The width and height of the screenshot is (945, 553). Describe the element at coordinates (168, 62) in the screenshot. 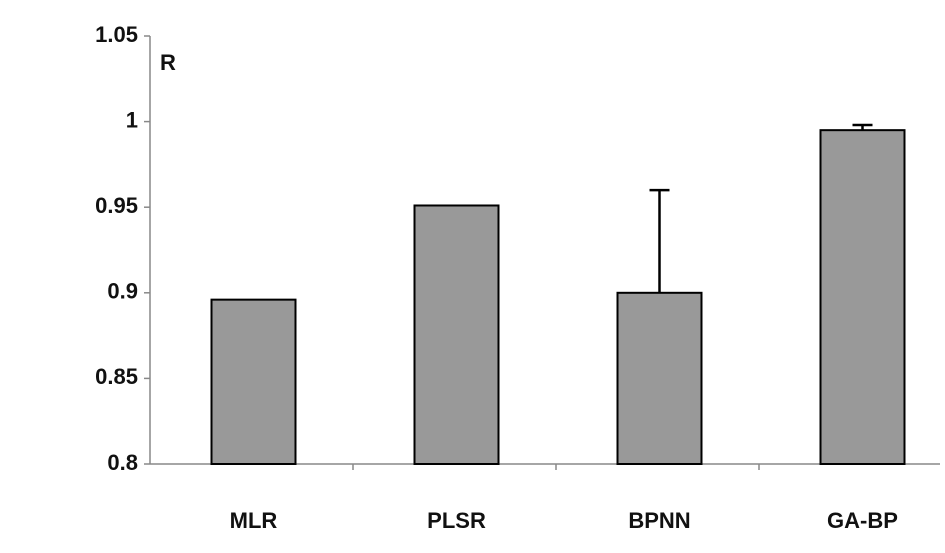

I see `y-axis-label: R` at that location.